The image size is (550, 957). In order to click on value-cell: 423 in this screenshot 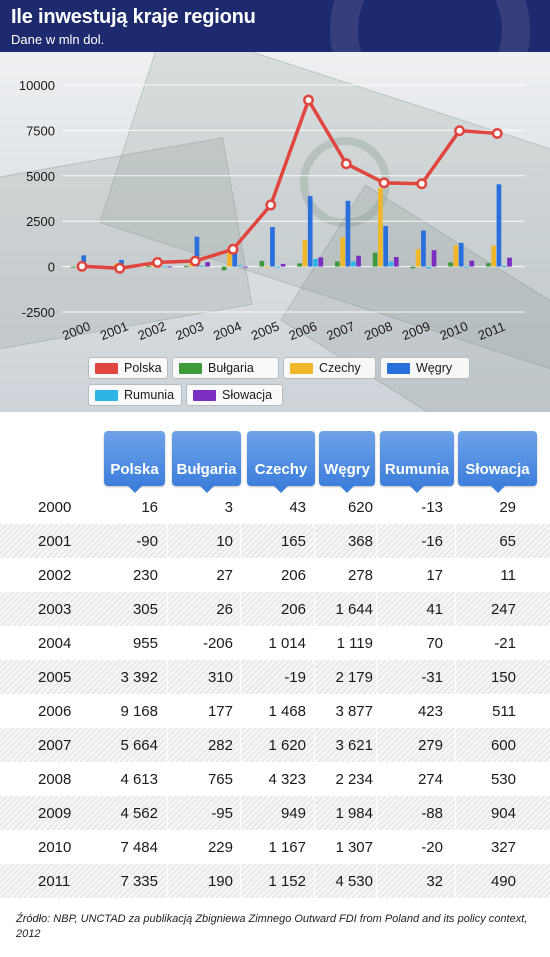, I will do `click(430, 711)`.